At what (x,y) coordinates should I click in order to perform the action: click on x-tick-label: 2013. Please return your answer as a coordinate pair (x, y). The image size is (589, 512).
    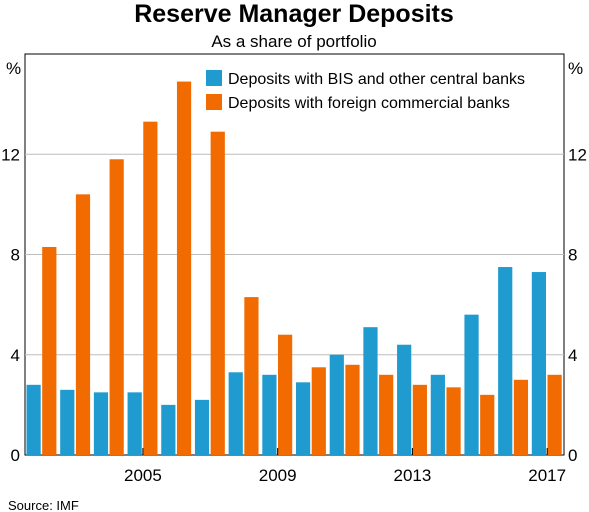
    Looking at the image, I should click on (412, 475).